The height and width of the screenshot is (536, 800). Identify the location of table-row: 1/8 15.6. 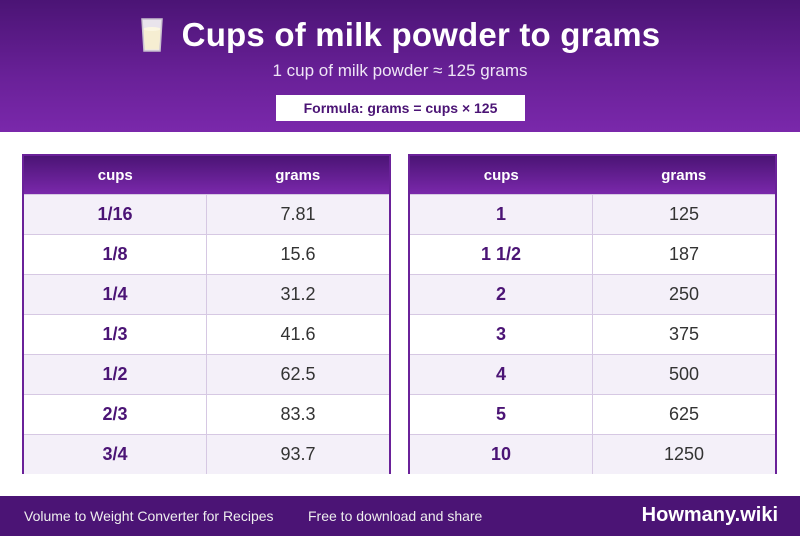
(206, 254).